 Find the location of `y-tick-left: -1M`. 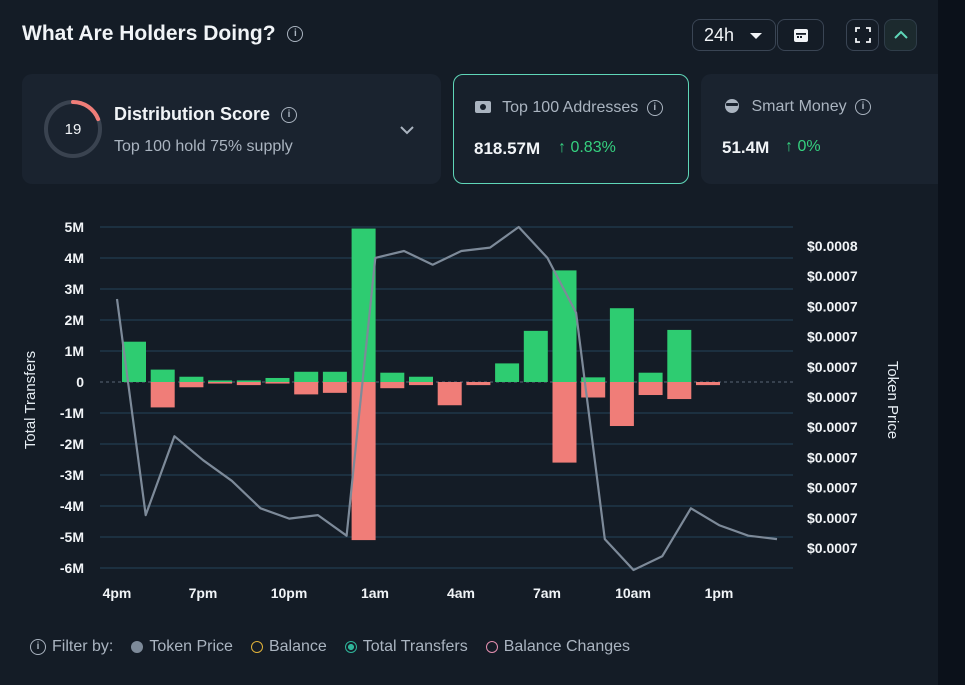

y-tick-left: -1M is located at coordinates (72, 413).